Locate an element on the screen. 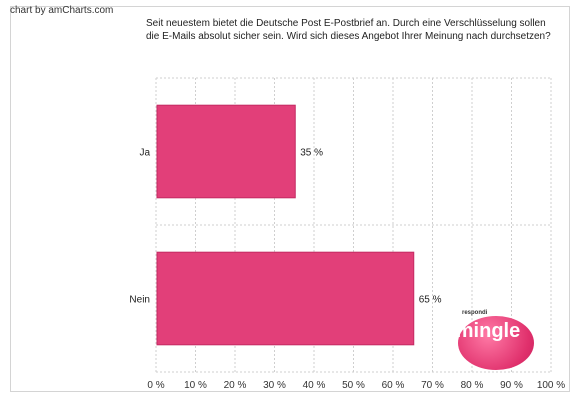 The width and height of the screenshot is (586, 400). logo-circle is located at coordinates (496, 343).